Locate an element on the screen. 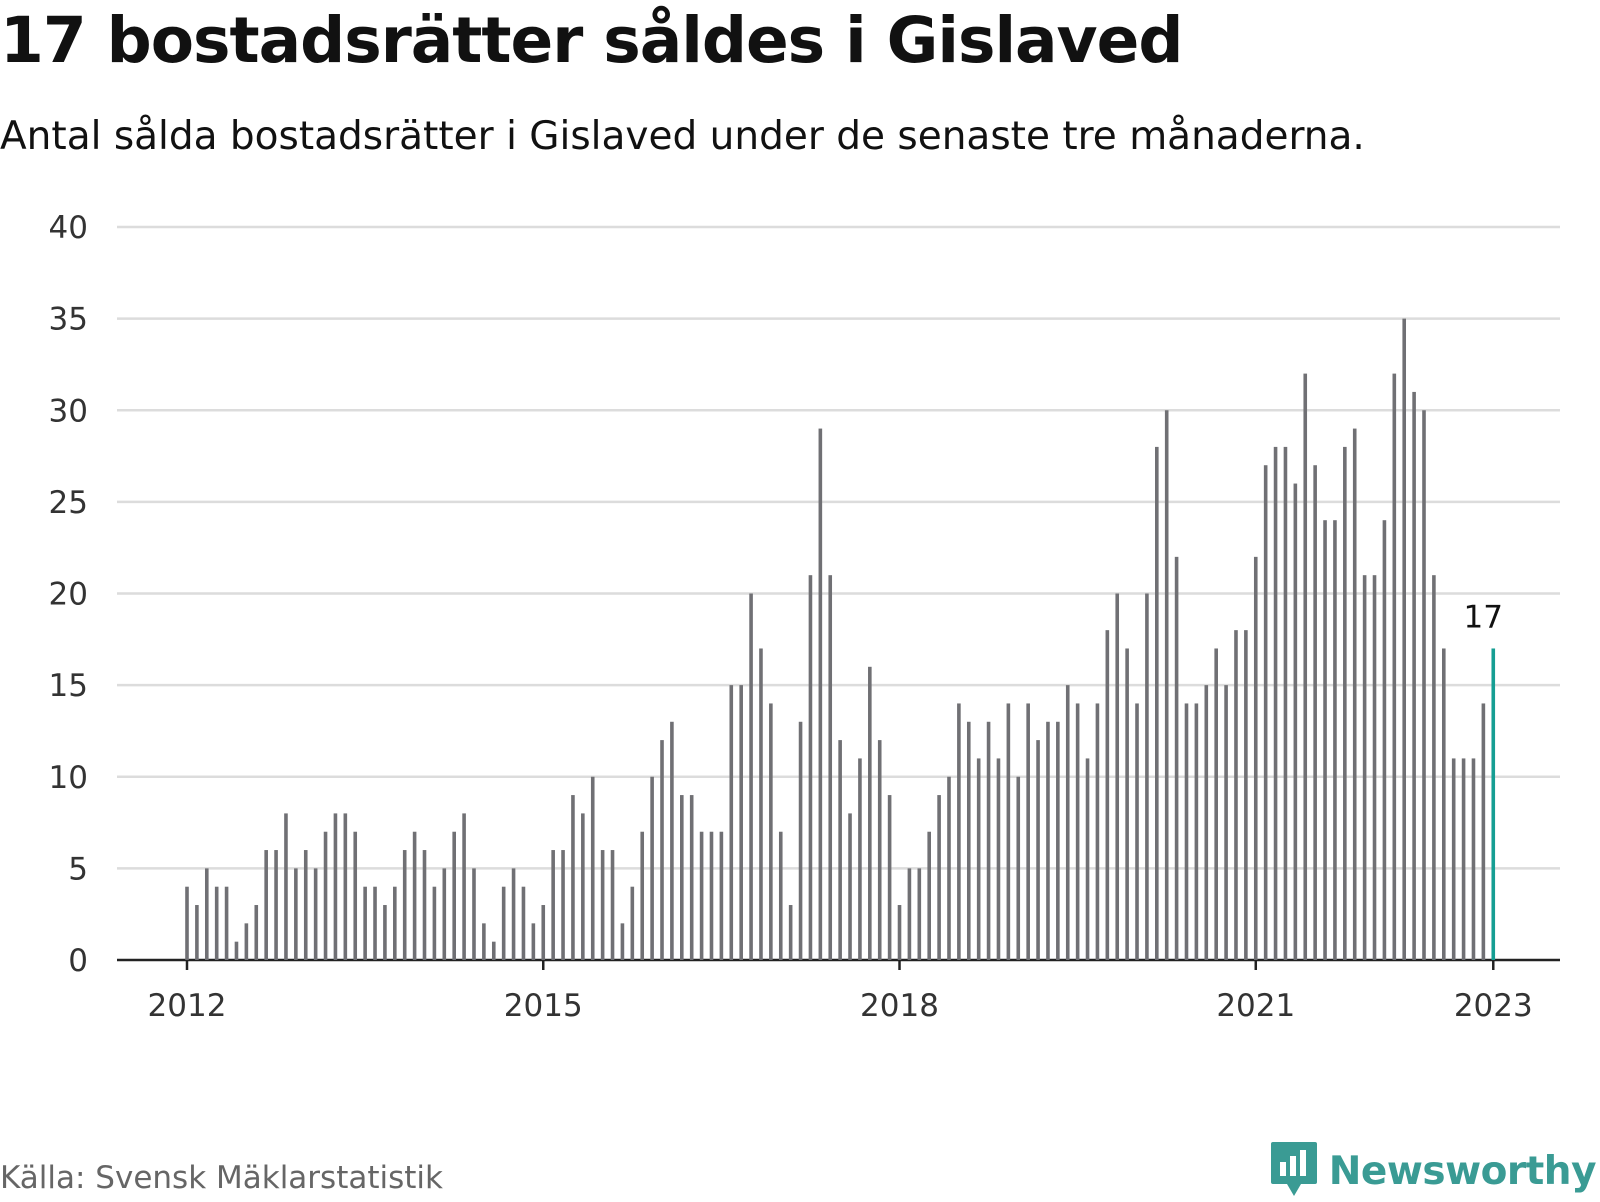  brand-name: Newsworthy is located at coordinates (1462, 1171).